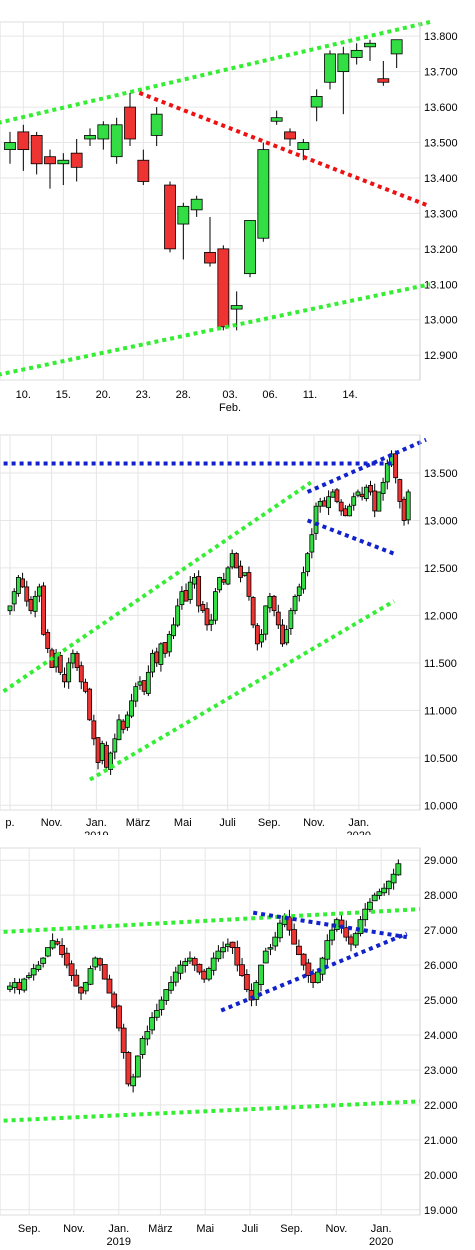 The width and height of the screenshot is (475, 1250). I want to click on y-tick-label: 22.000, so click(441, 1106).